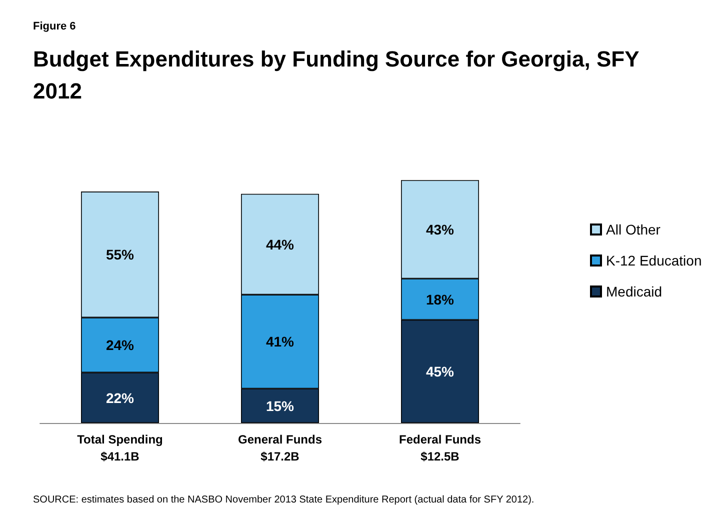  What do you see at coordinates (654, 260) in the screenshot?
I see `legend-label: K-12 Education` at bounding box center [654, 260].